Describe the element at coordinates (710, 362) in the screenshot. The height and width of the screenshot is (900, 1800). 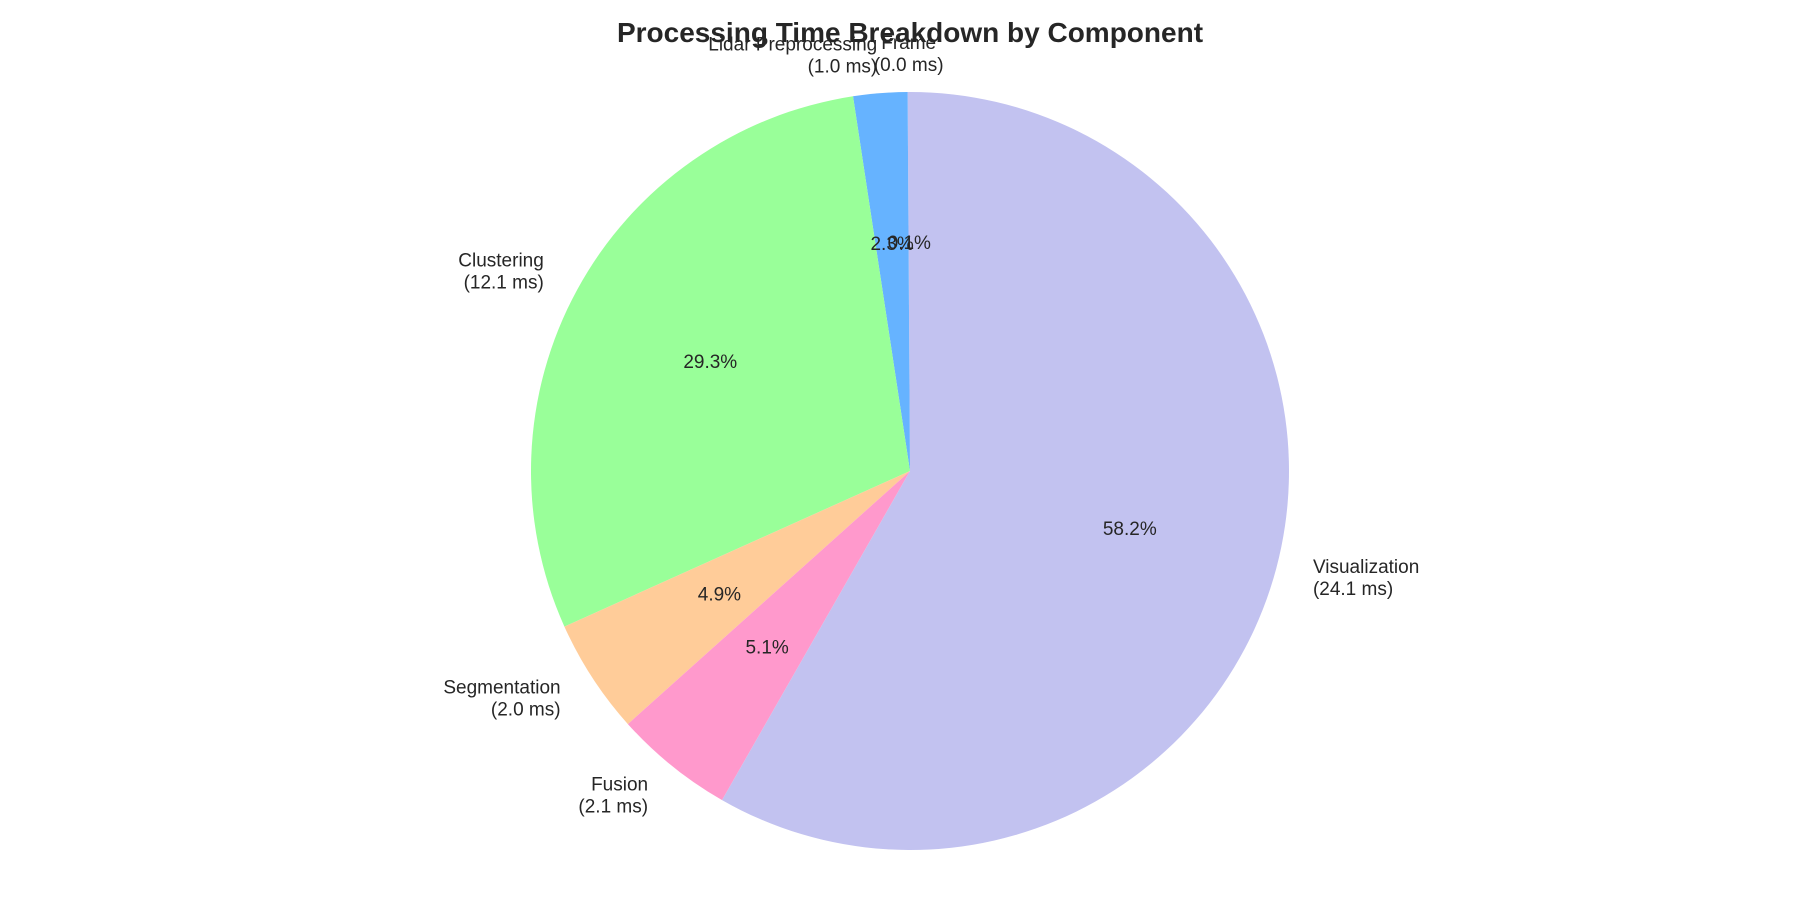
I see `percent-label-clustering: 29.3%` at that location.